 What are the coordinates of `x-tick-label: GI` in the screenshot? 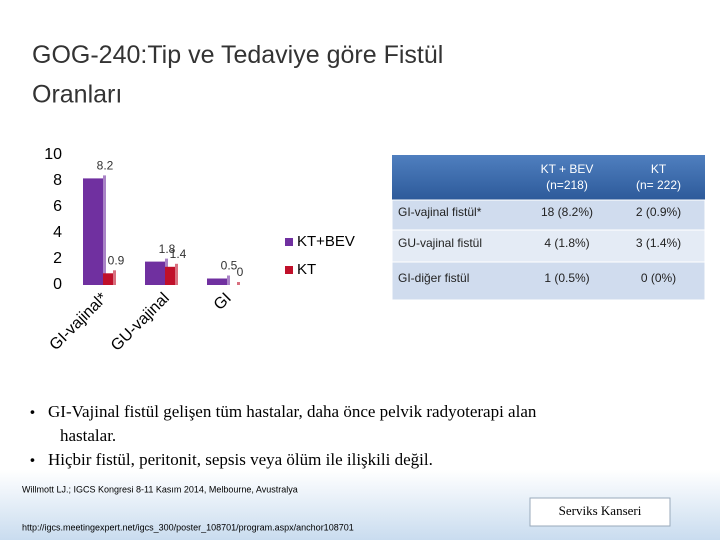 It's located at (223, 302).